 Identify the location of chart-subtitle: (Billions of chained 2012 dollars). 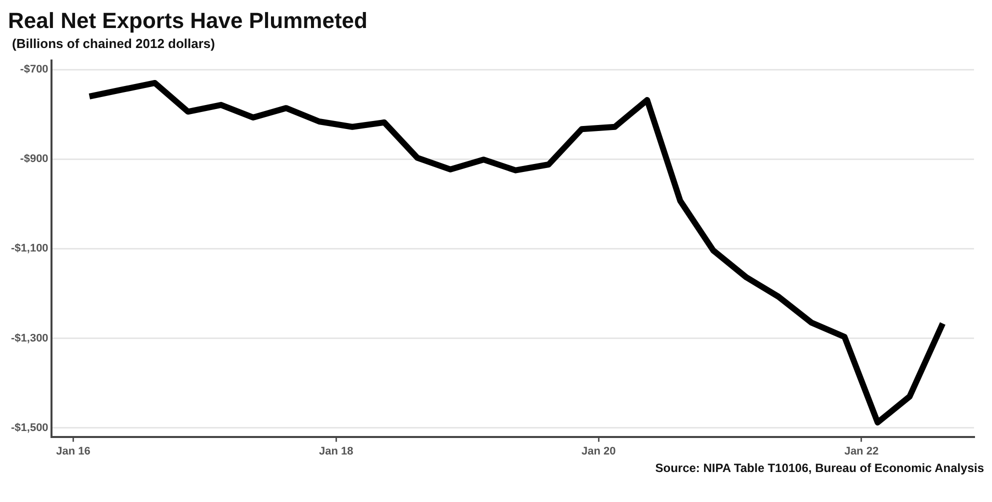
(114, 43).